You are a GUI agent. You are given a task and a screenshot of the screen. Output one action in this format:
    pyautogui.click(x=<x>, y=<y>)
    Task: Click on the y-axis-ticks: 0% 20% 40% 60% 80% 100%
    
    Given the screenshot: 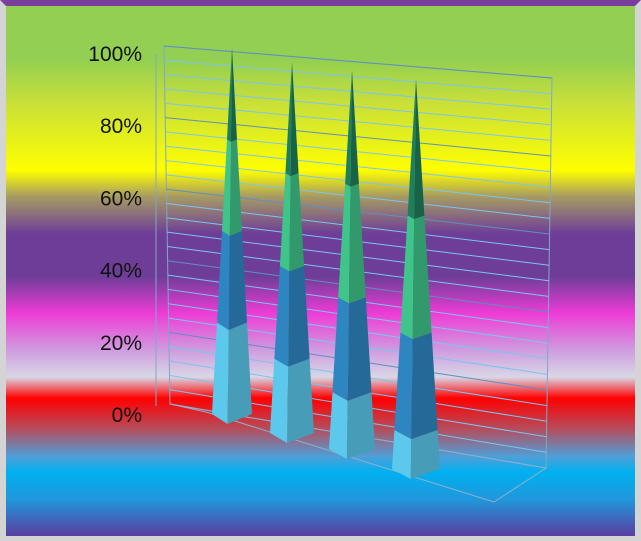 What is the action you would take?
    pyautogui.click(x=115, y=235)
    